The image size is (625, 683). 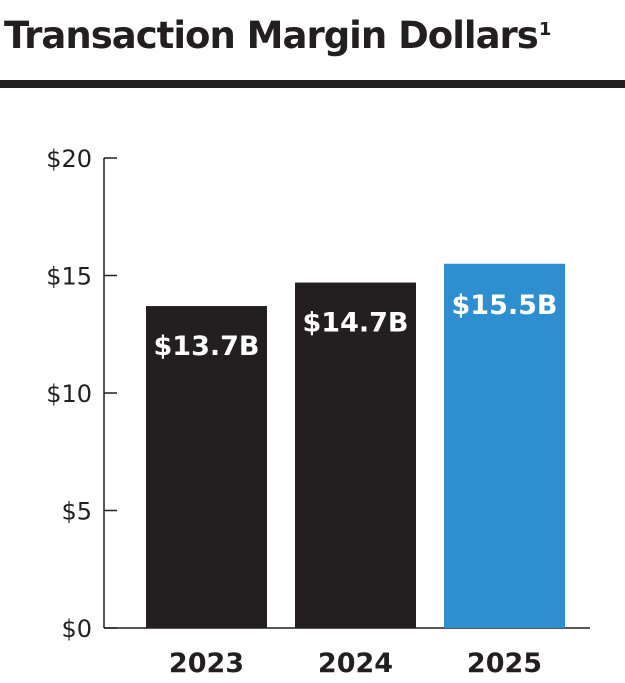 I want to click on y-tick-label: $5, so click(x=76, y=512).